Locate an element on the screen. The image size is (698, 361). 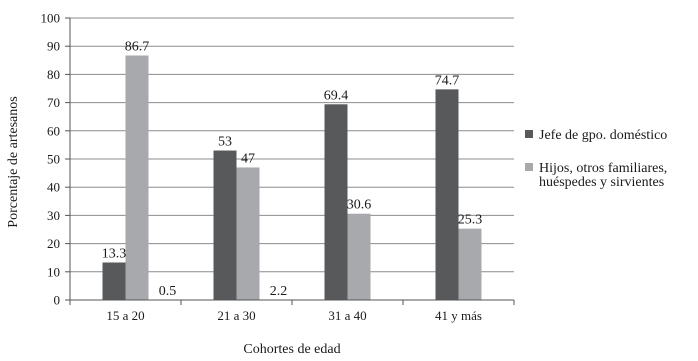
y-tick-label: 40 is located at coordinates (53, 187).